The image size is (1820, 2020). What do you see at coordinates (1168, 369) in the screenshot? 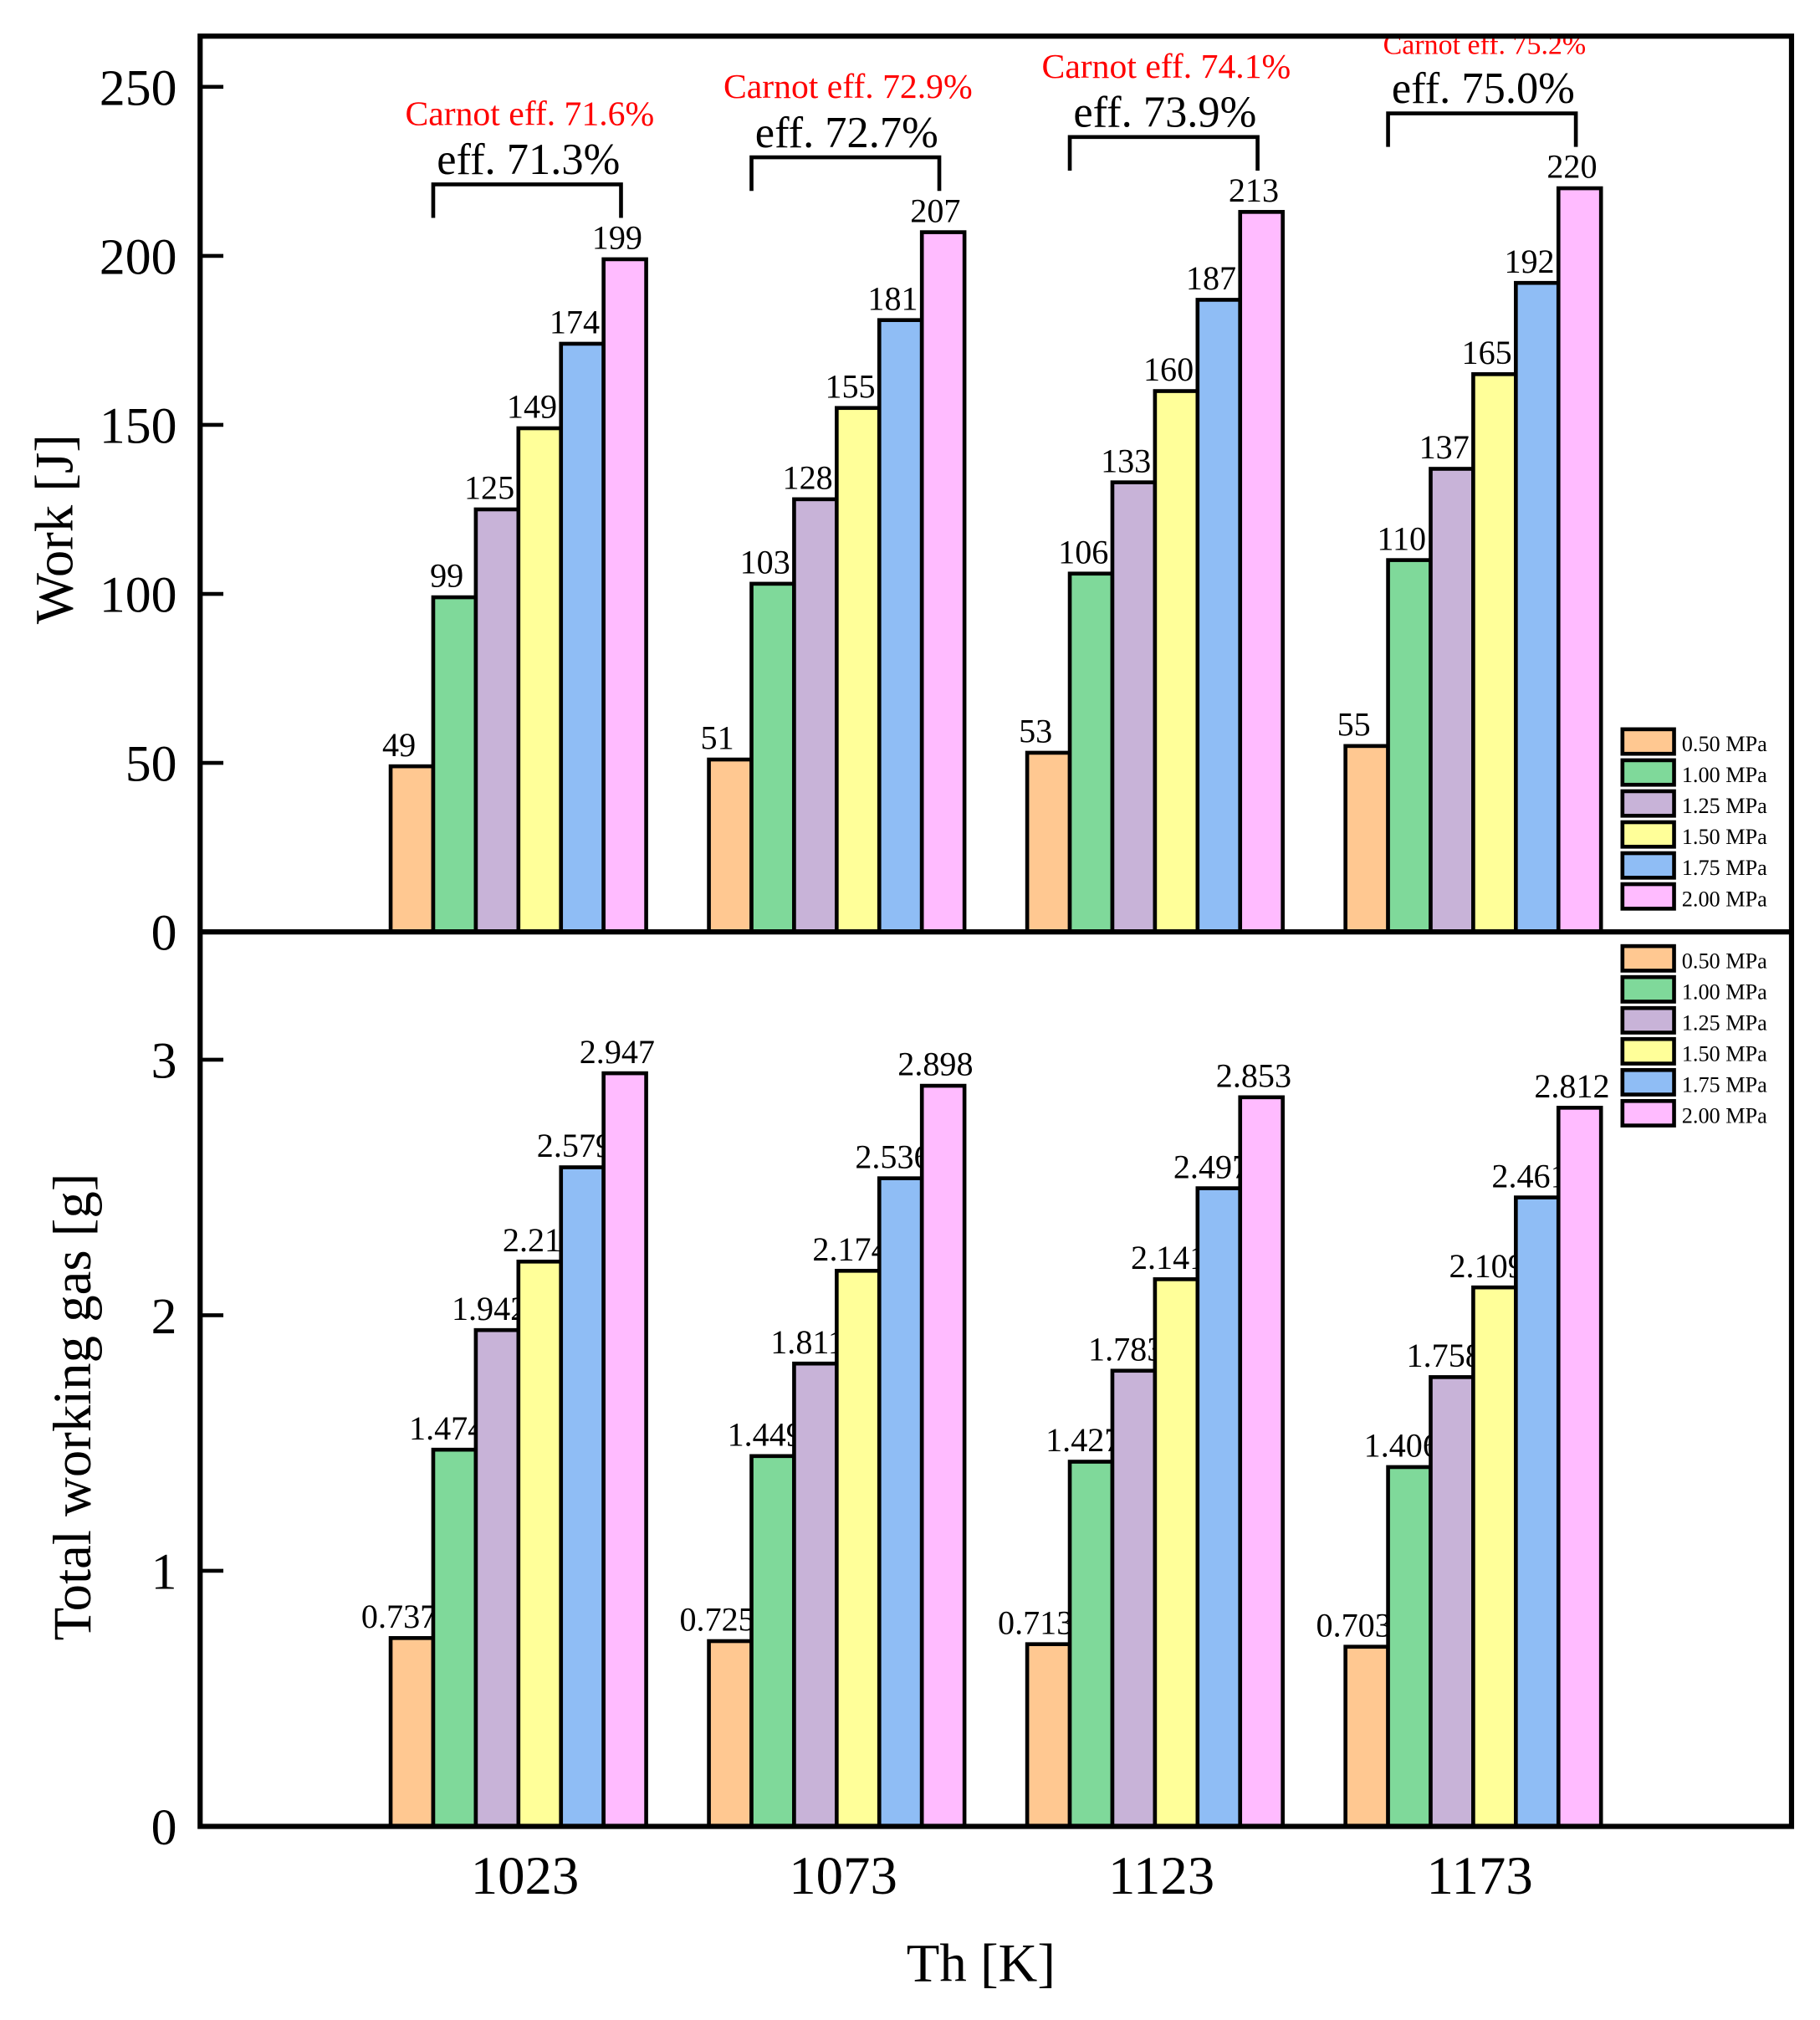
I see `bar-value-label: 160` at bounding box center [1168, 369].